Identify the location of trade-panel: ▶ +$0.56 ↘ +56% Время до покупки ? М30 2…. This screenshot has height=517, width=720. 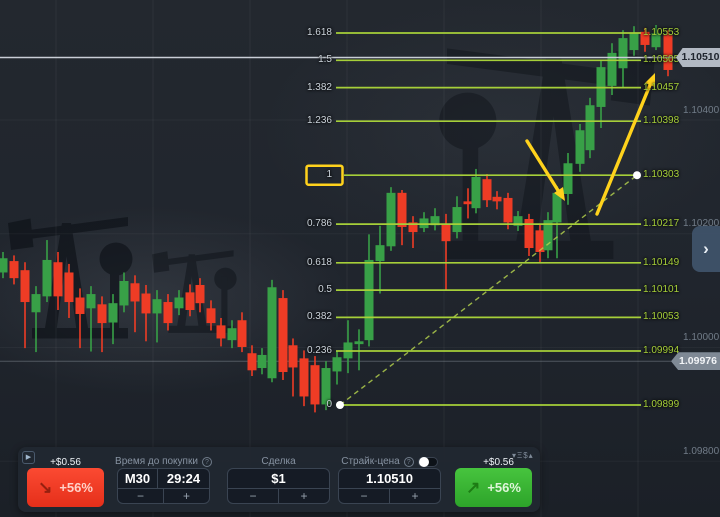
(279, 479).